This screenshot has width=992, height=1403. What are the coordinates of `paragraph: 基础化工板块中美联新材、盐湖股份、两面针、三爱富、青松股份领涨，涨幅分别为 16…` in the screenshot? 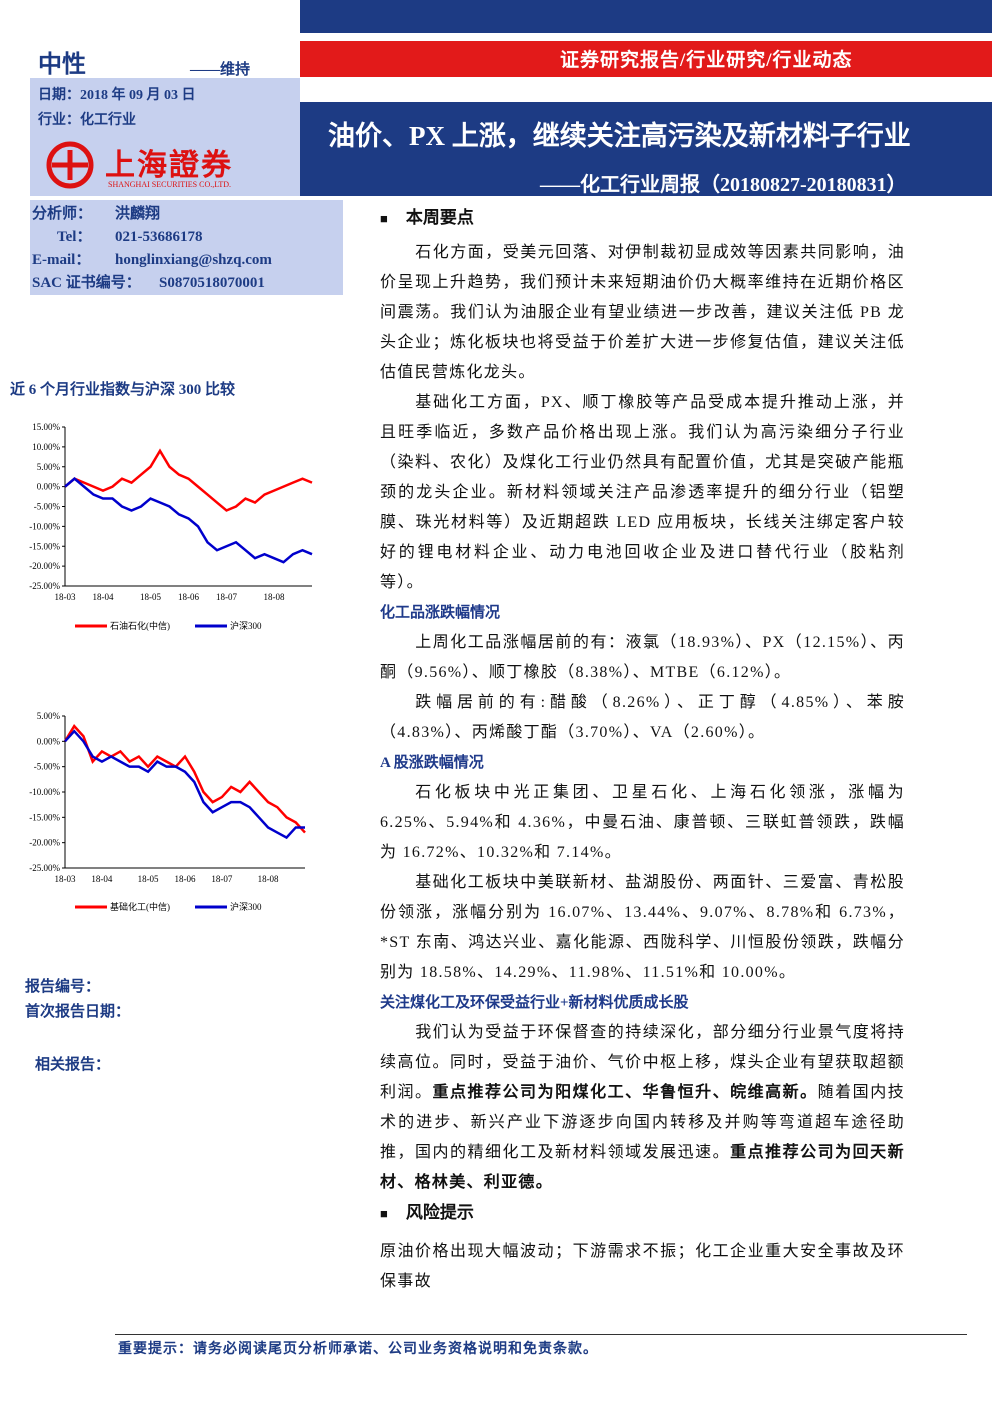 It's located at (642, 928).